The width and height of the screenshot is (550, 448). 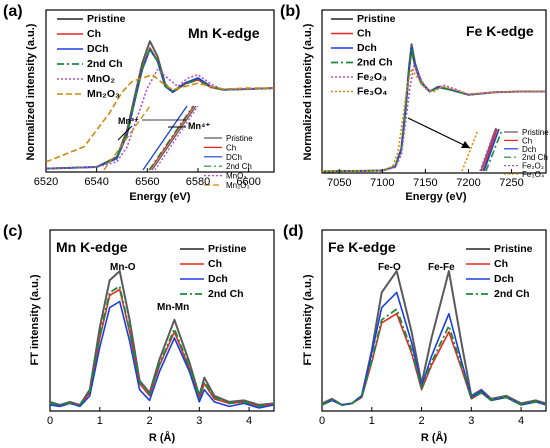 I want to click on panel-a-annot-mn4: Mn⁴⁺, so click(x=199, y=126).